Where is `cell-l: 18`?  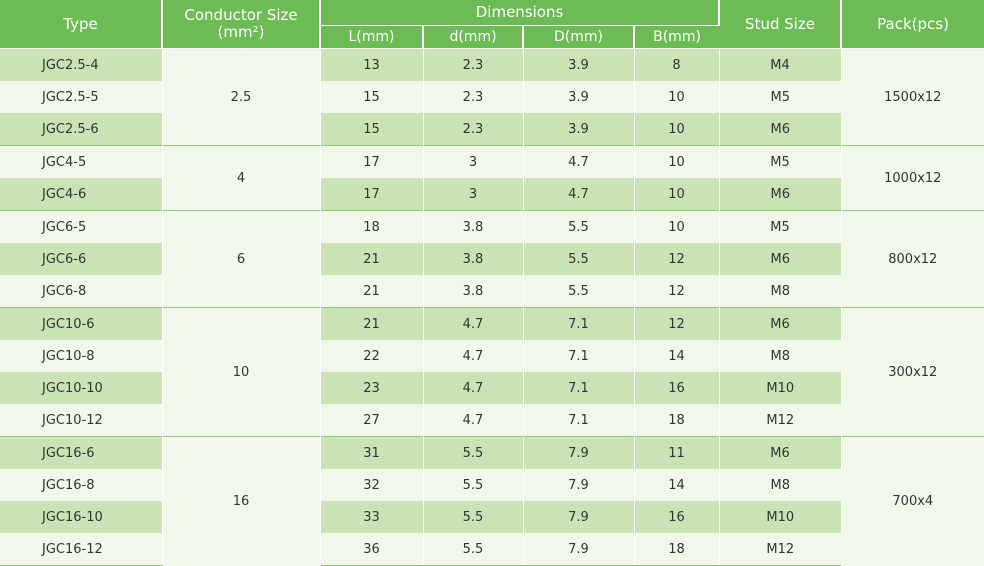
cell-l: 18 is located at coordinates (372, 226).